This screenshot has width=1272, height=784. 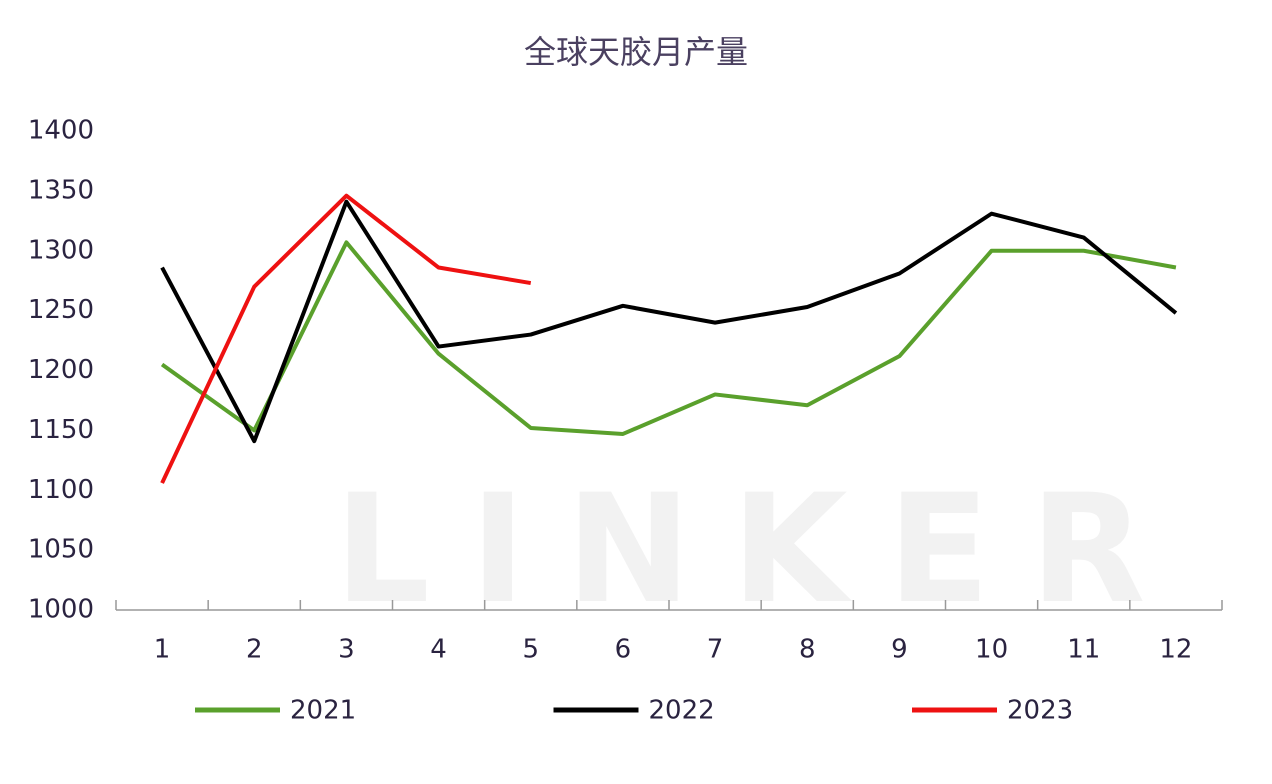 What do you see at coordinates (682, 711) in the screenshot?
I see `legend-label: 2022` at bounding box center [682, 711].